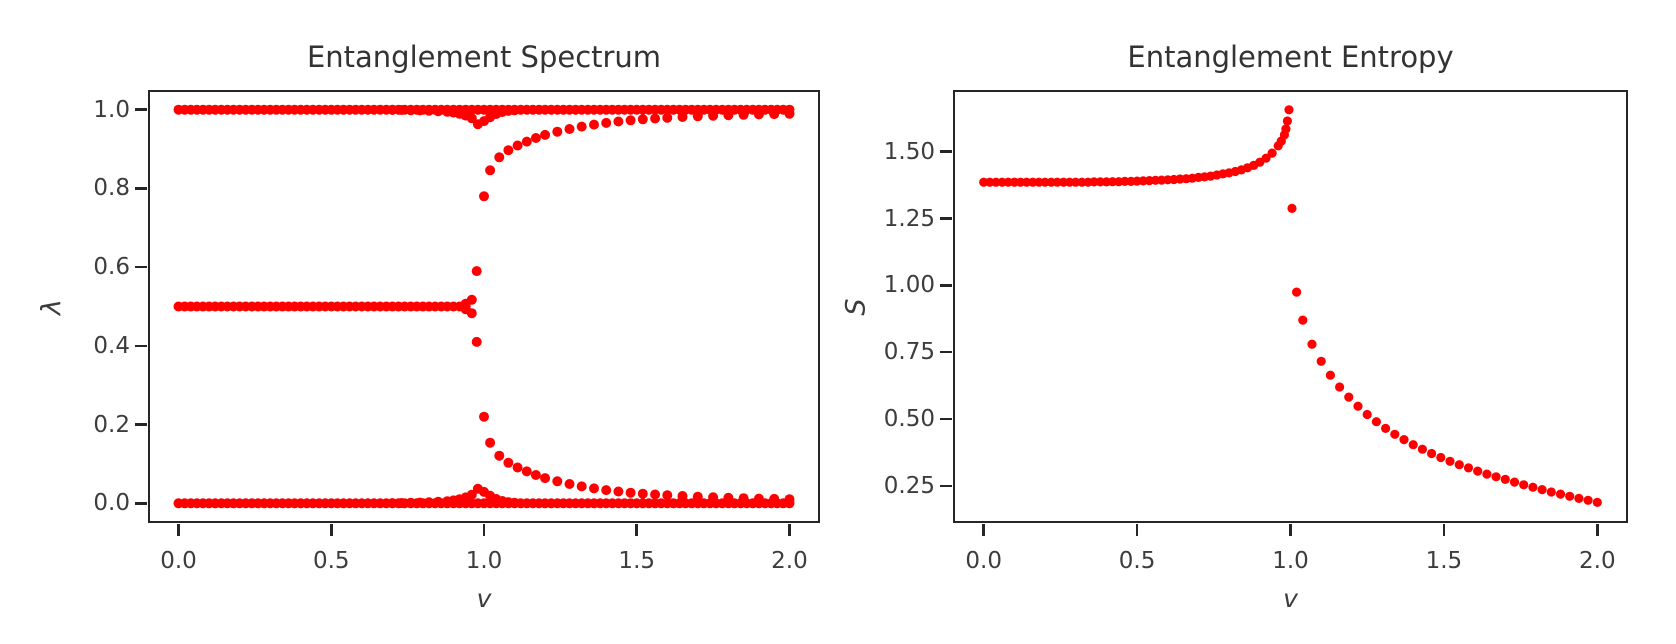 The width and height of the screenshot is (1676, 644). What do you see at coordinates (453, 496) in the screenshot?
I see `series-bulk-bump-above-zero` at bounding box center [453, 496].